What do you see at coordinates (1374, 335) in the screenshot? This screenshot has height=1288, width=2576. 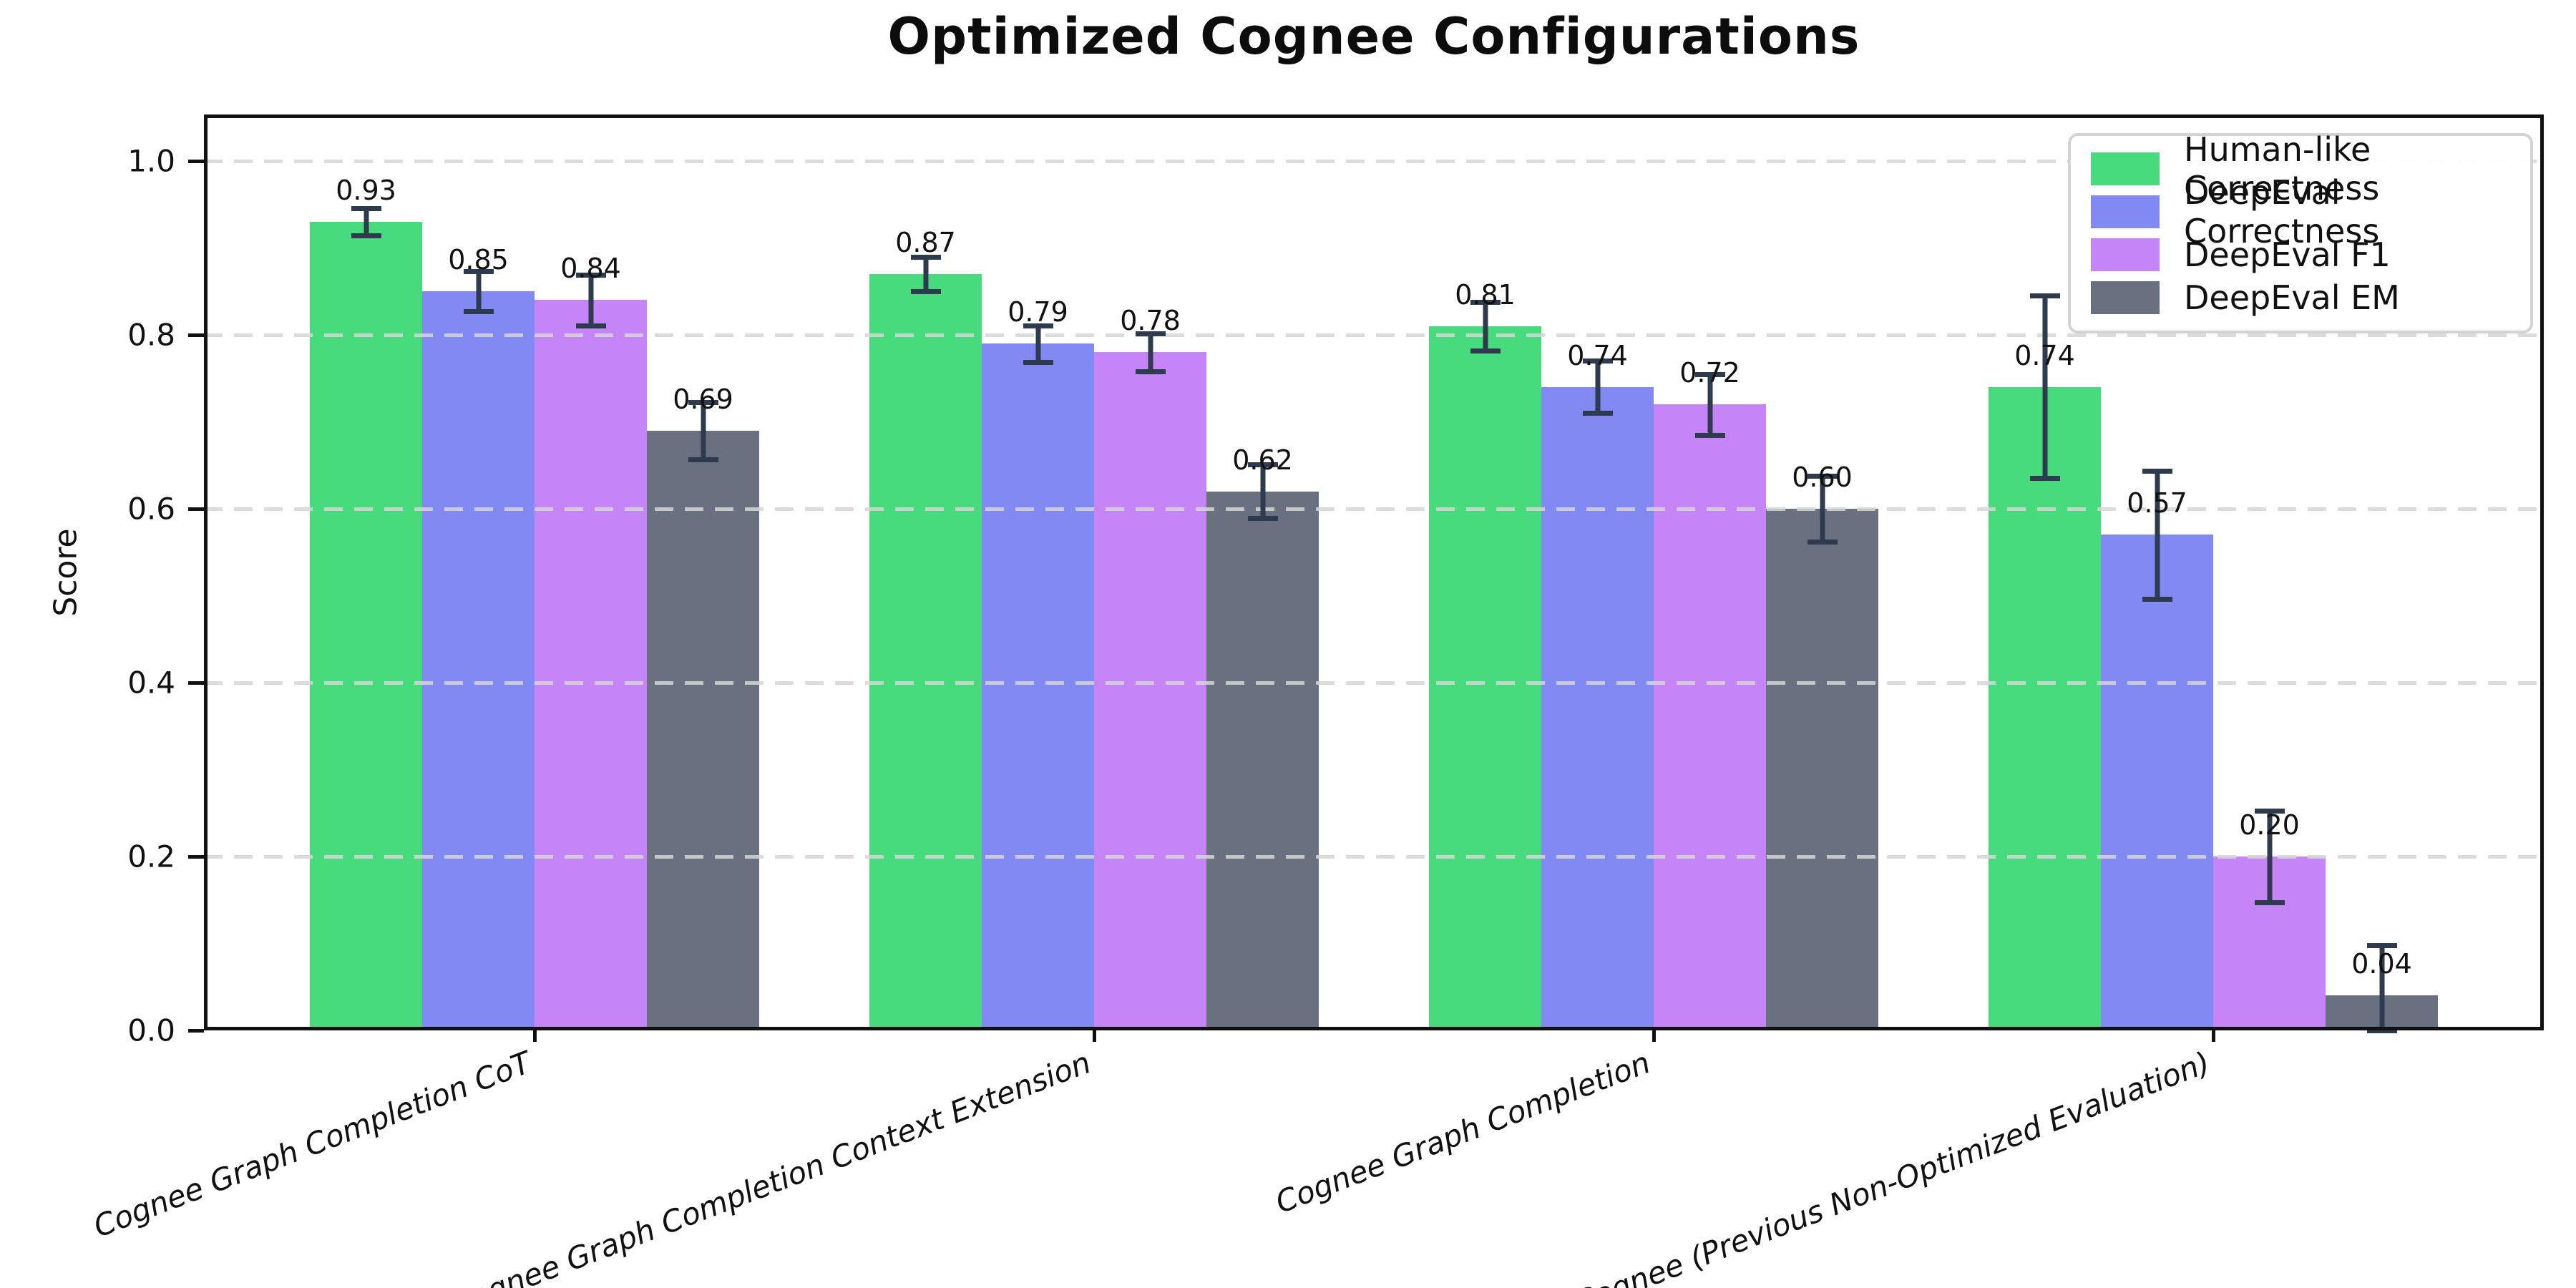 I see `gridline-0.8` at bounding box center [1374, 335].